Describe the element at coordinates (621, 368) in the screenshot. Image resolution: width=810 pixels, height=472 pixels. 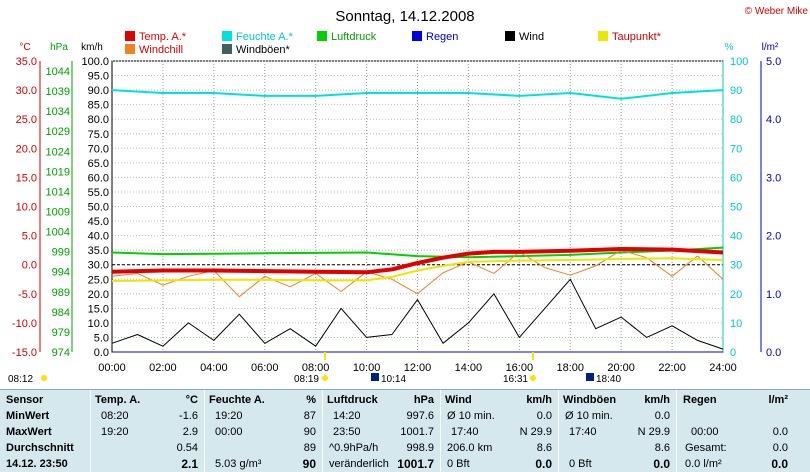
I see `x-tick-label: 20:00` at that location.